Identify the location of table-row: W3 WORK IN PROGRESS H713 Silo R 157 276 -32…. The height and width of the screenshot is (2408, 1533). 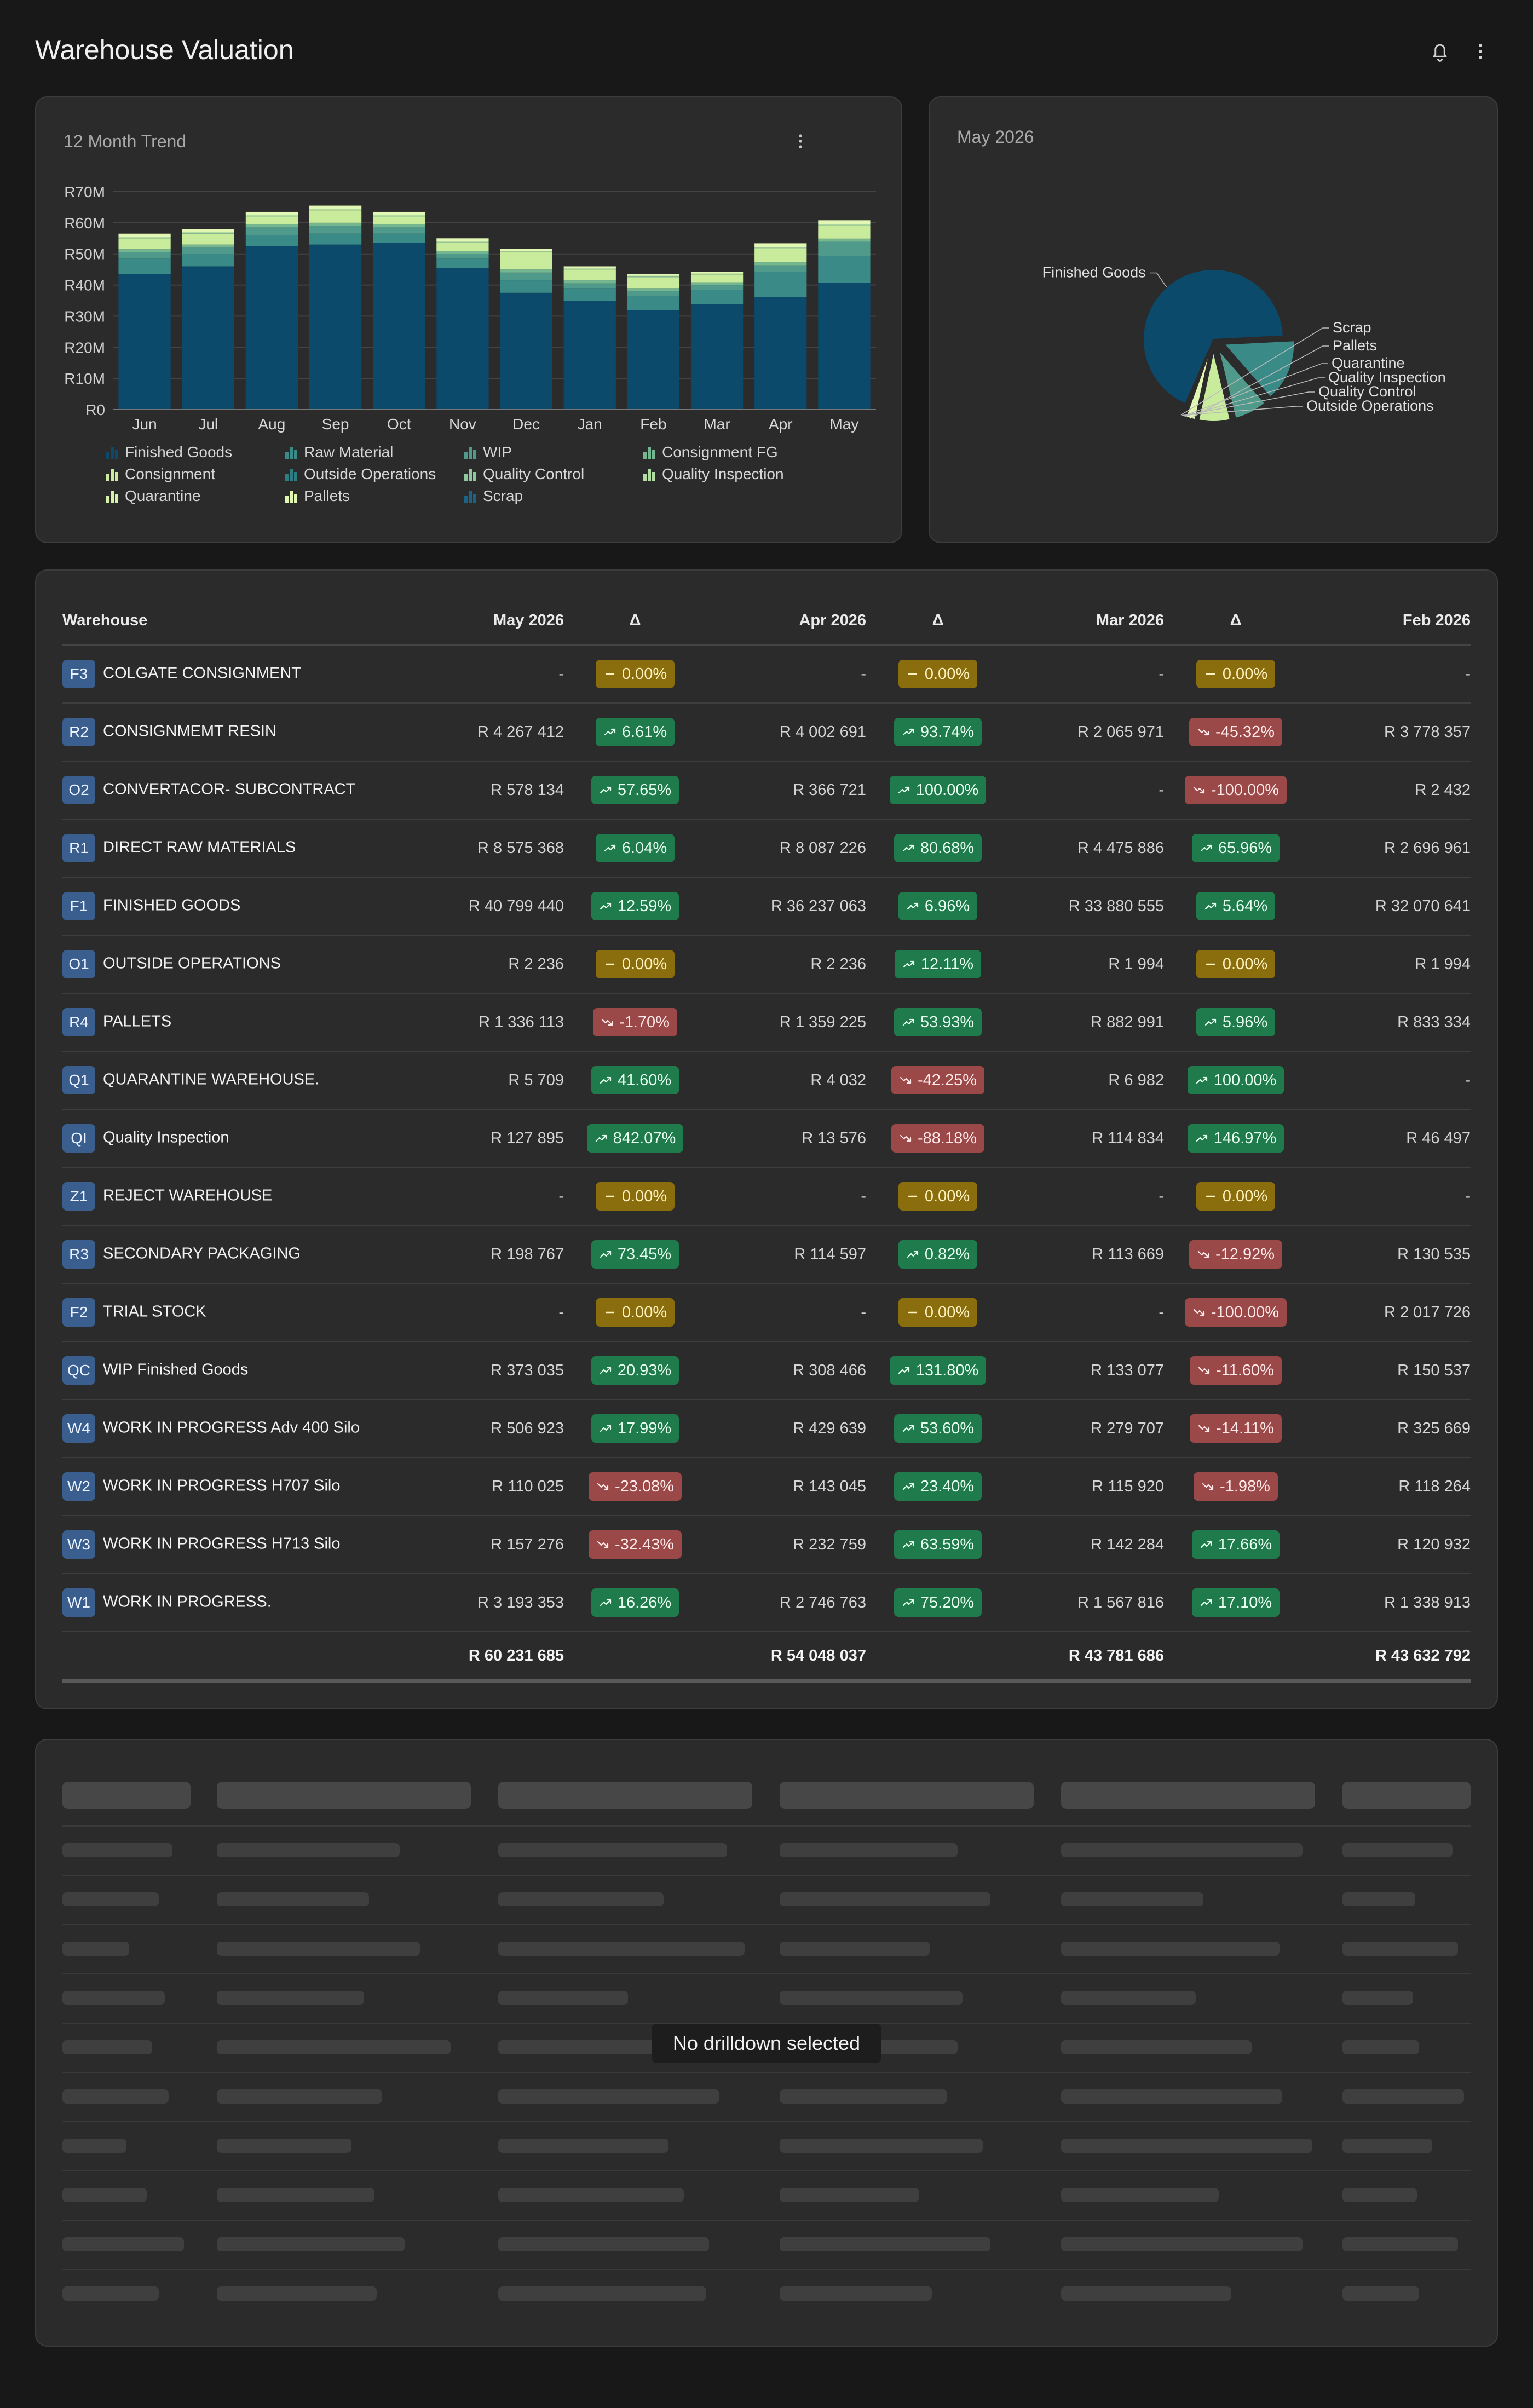
(766, 1545).